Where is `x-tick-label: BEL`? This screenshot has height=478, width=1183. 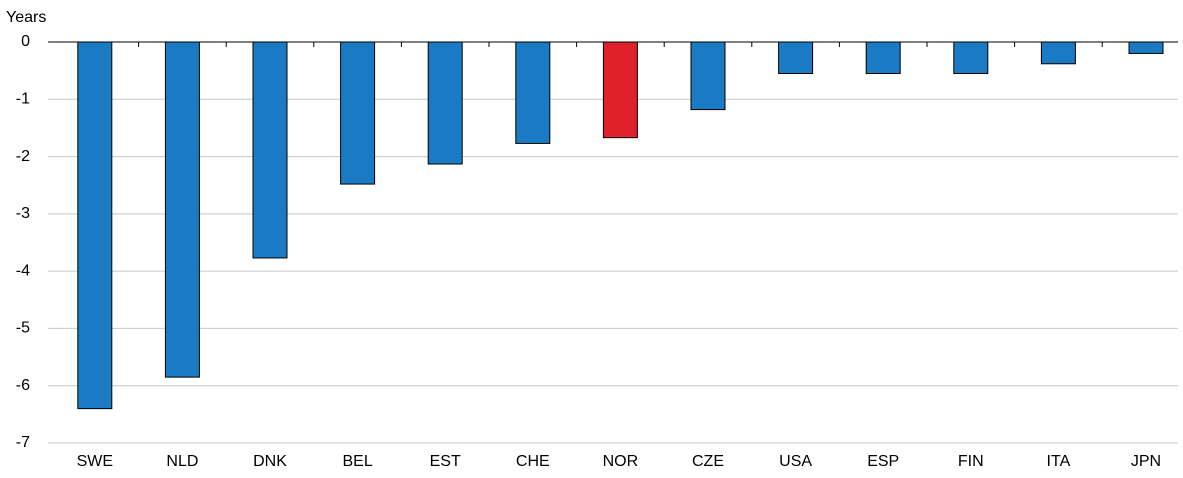
x-tick-label: BEL is located at coordinates (357, 461).